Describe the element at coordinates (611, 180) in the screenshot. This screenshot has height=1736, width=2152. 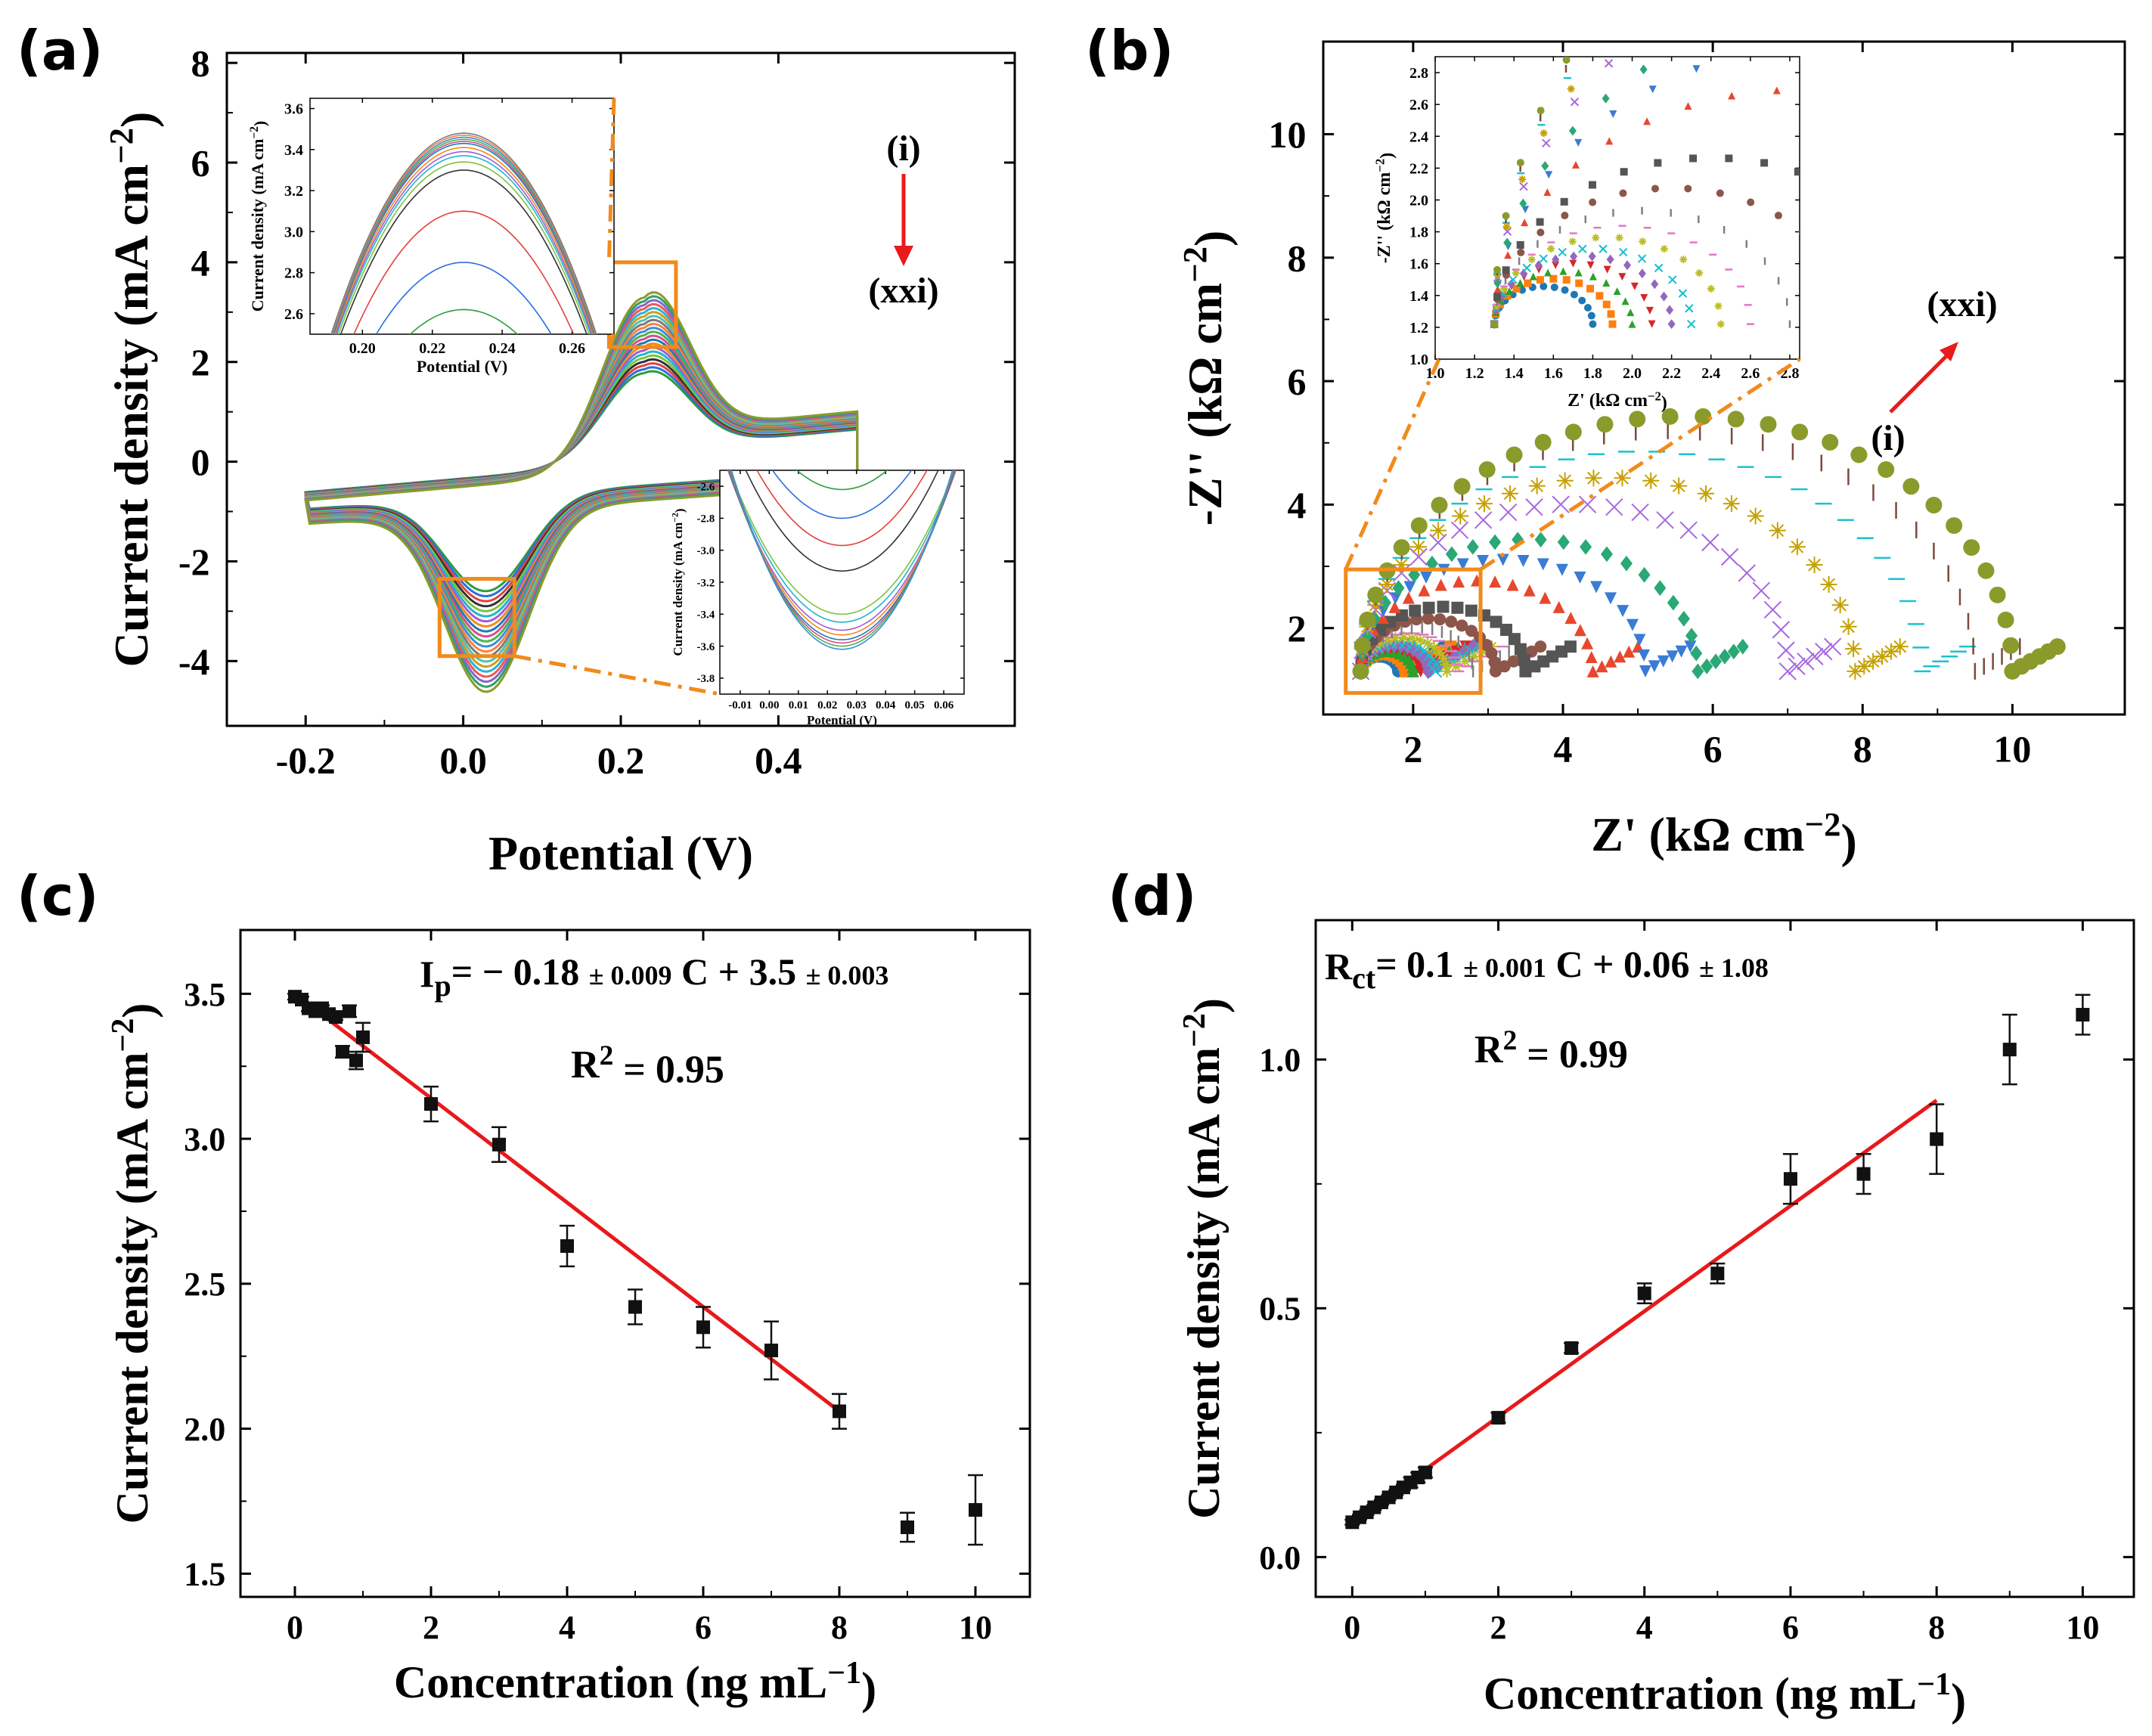
I see `a-connector` at that location.